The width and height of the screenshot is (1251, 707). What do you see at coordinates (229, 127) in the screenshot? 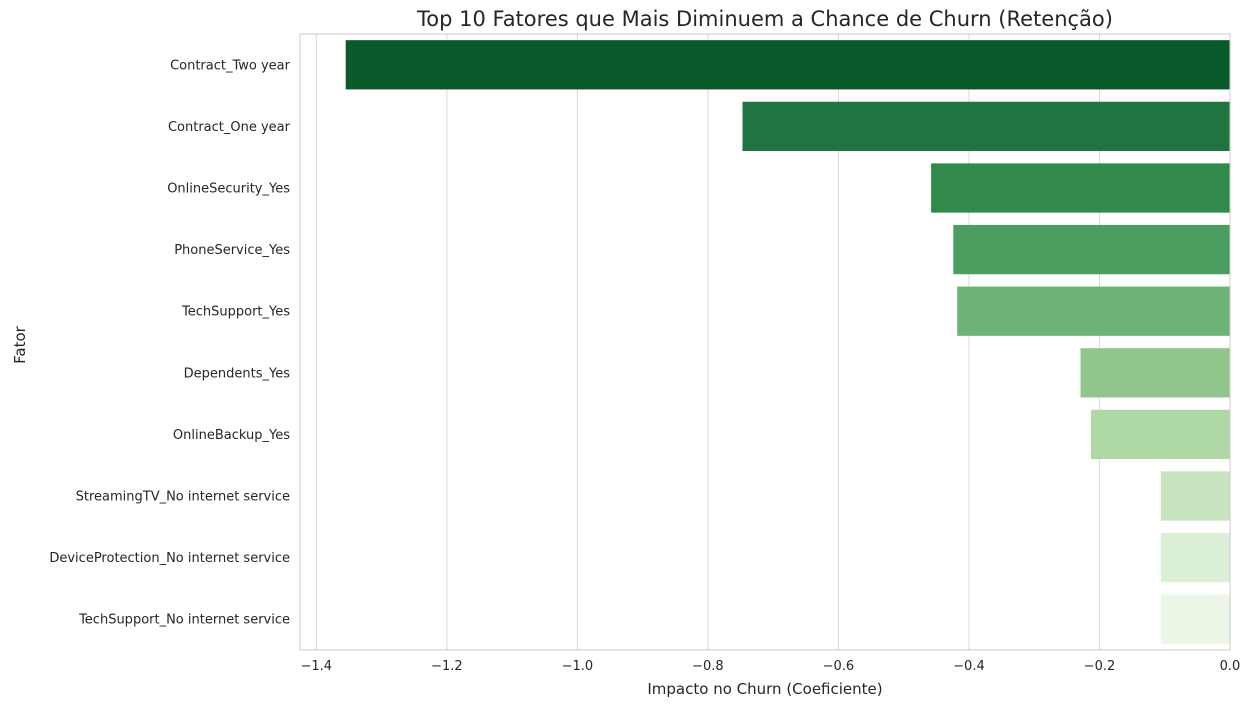
I see `y-tick-label: Contract_One year` at bounding box center [229, 127].